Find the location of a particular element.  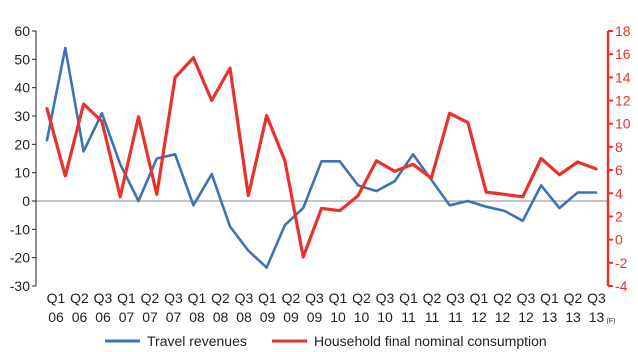

right-axis-tick-label: 0 is located at coordinates (619, 240).